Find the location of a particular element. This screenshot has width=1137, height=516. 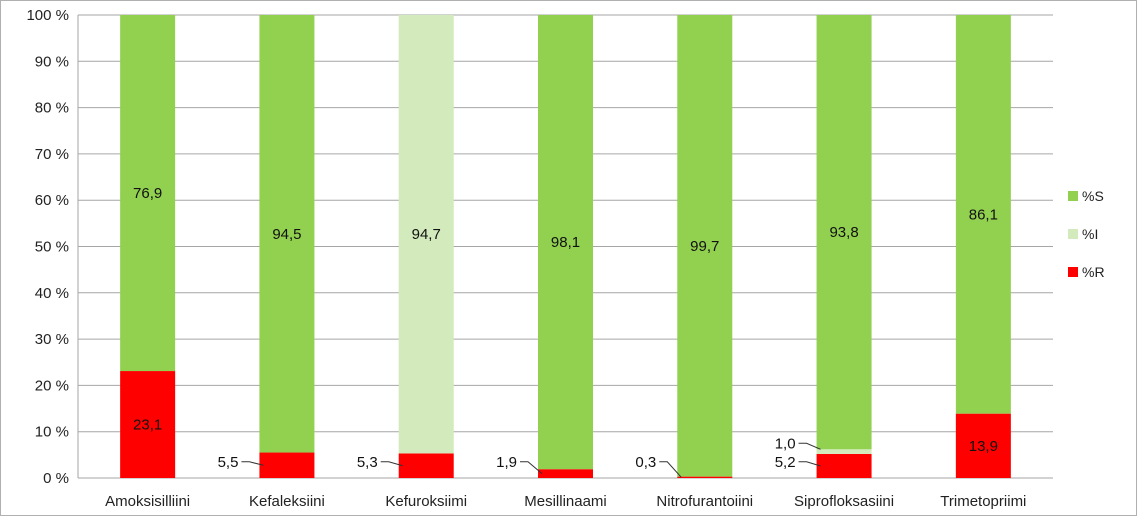

data-label: 76,9 is located at coordinates (147, 193).